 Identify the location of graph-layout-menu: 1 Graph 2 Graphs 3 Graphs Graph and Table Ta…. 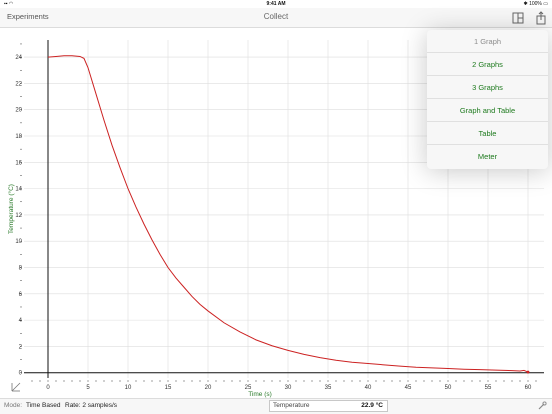
(487, 99).